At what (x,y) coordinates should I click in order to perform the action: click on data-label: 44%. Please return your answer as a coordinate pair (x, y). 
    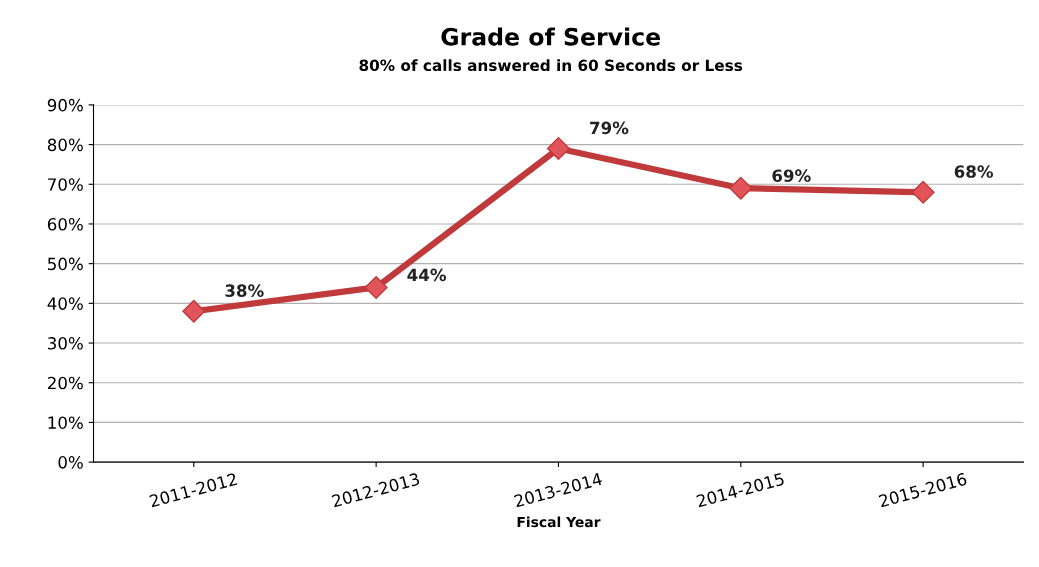
    Looking at the image, I should click on (427, 275).